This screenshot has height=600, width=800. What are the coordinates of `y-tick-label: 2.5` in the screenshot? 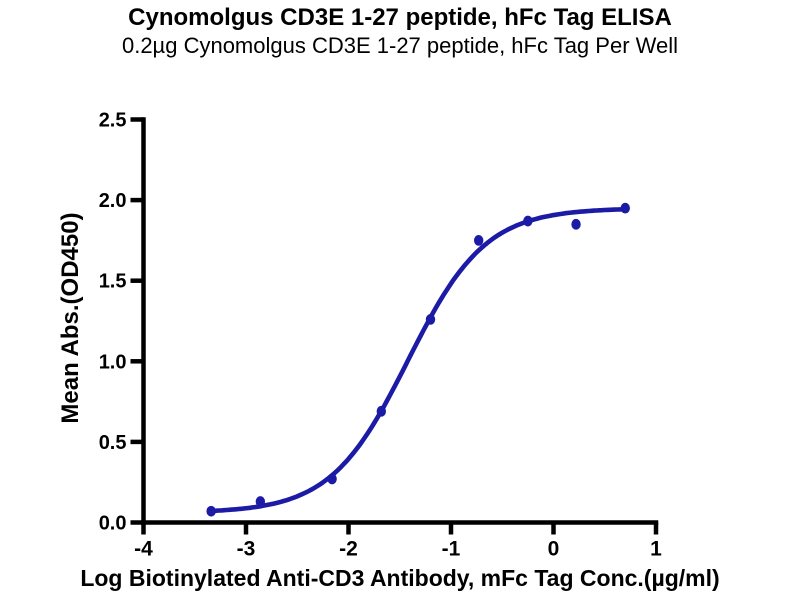 It's located at (113, 121).